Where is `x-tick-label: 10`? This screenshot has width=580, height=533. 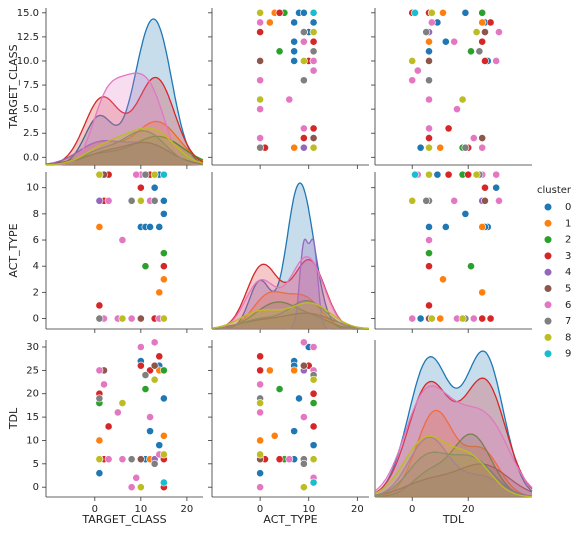
x-tick-label: 10 is located at coordinates (140, 509).